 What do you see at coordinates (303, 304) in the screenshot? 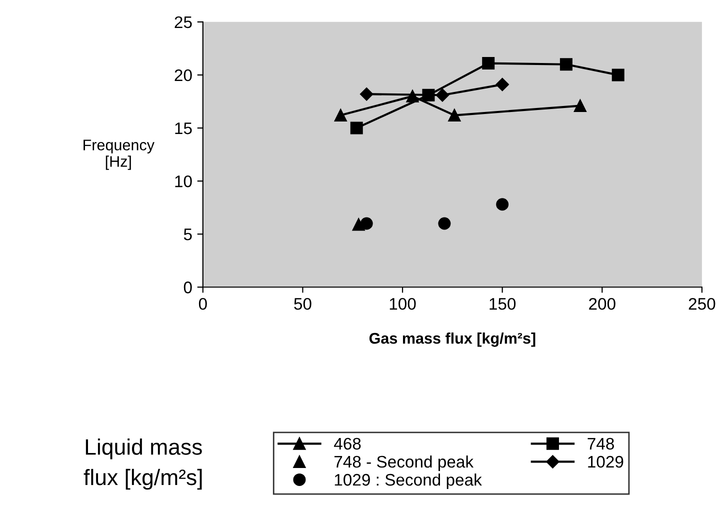
I see `x-tick-label: 50` at bounding box center [303, 304].